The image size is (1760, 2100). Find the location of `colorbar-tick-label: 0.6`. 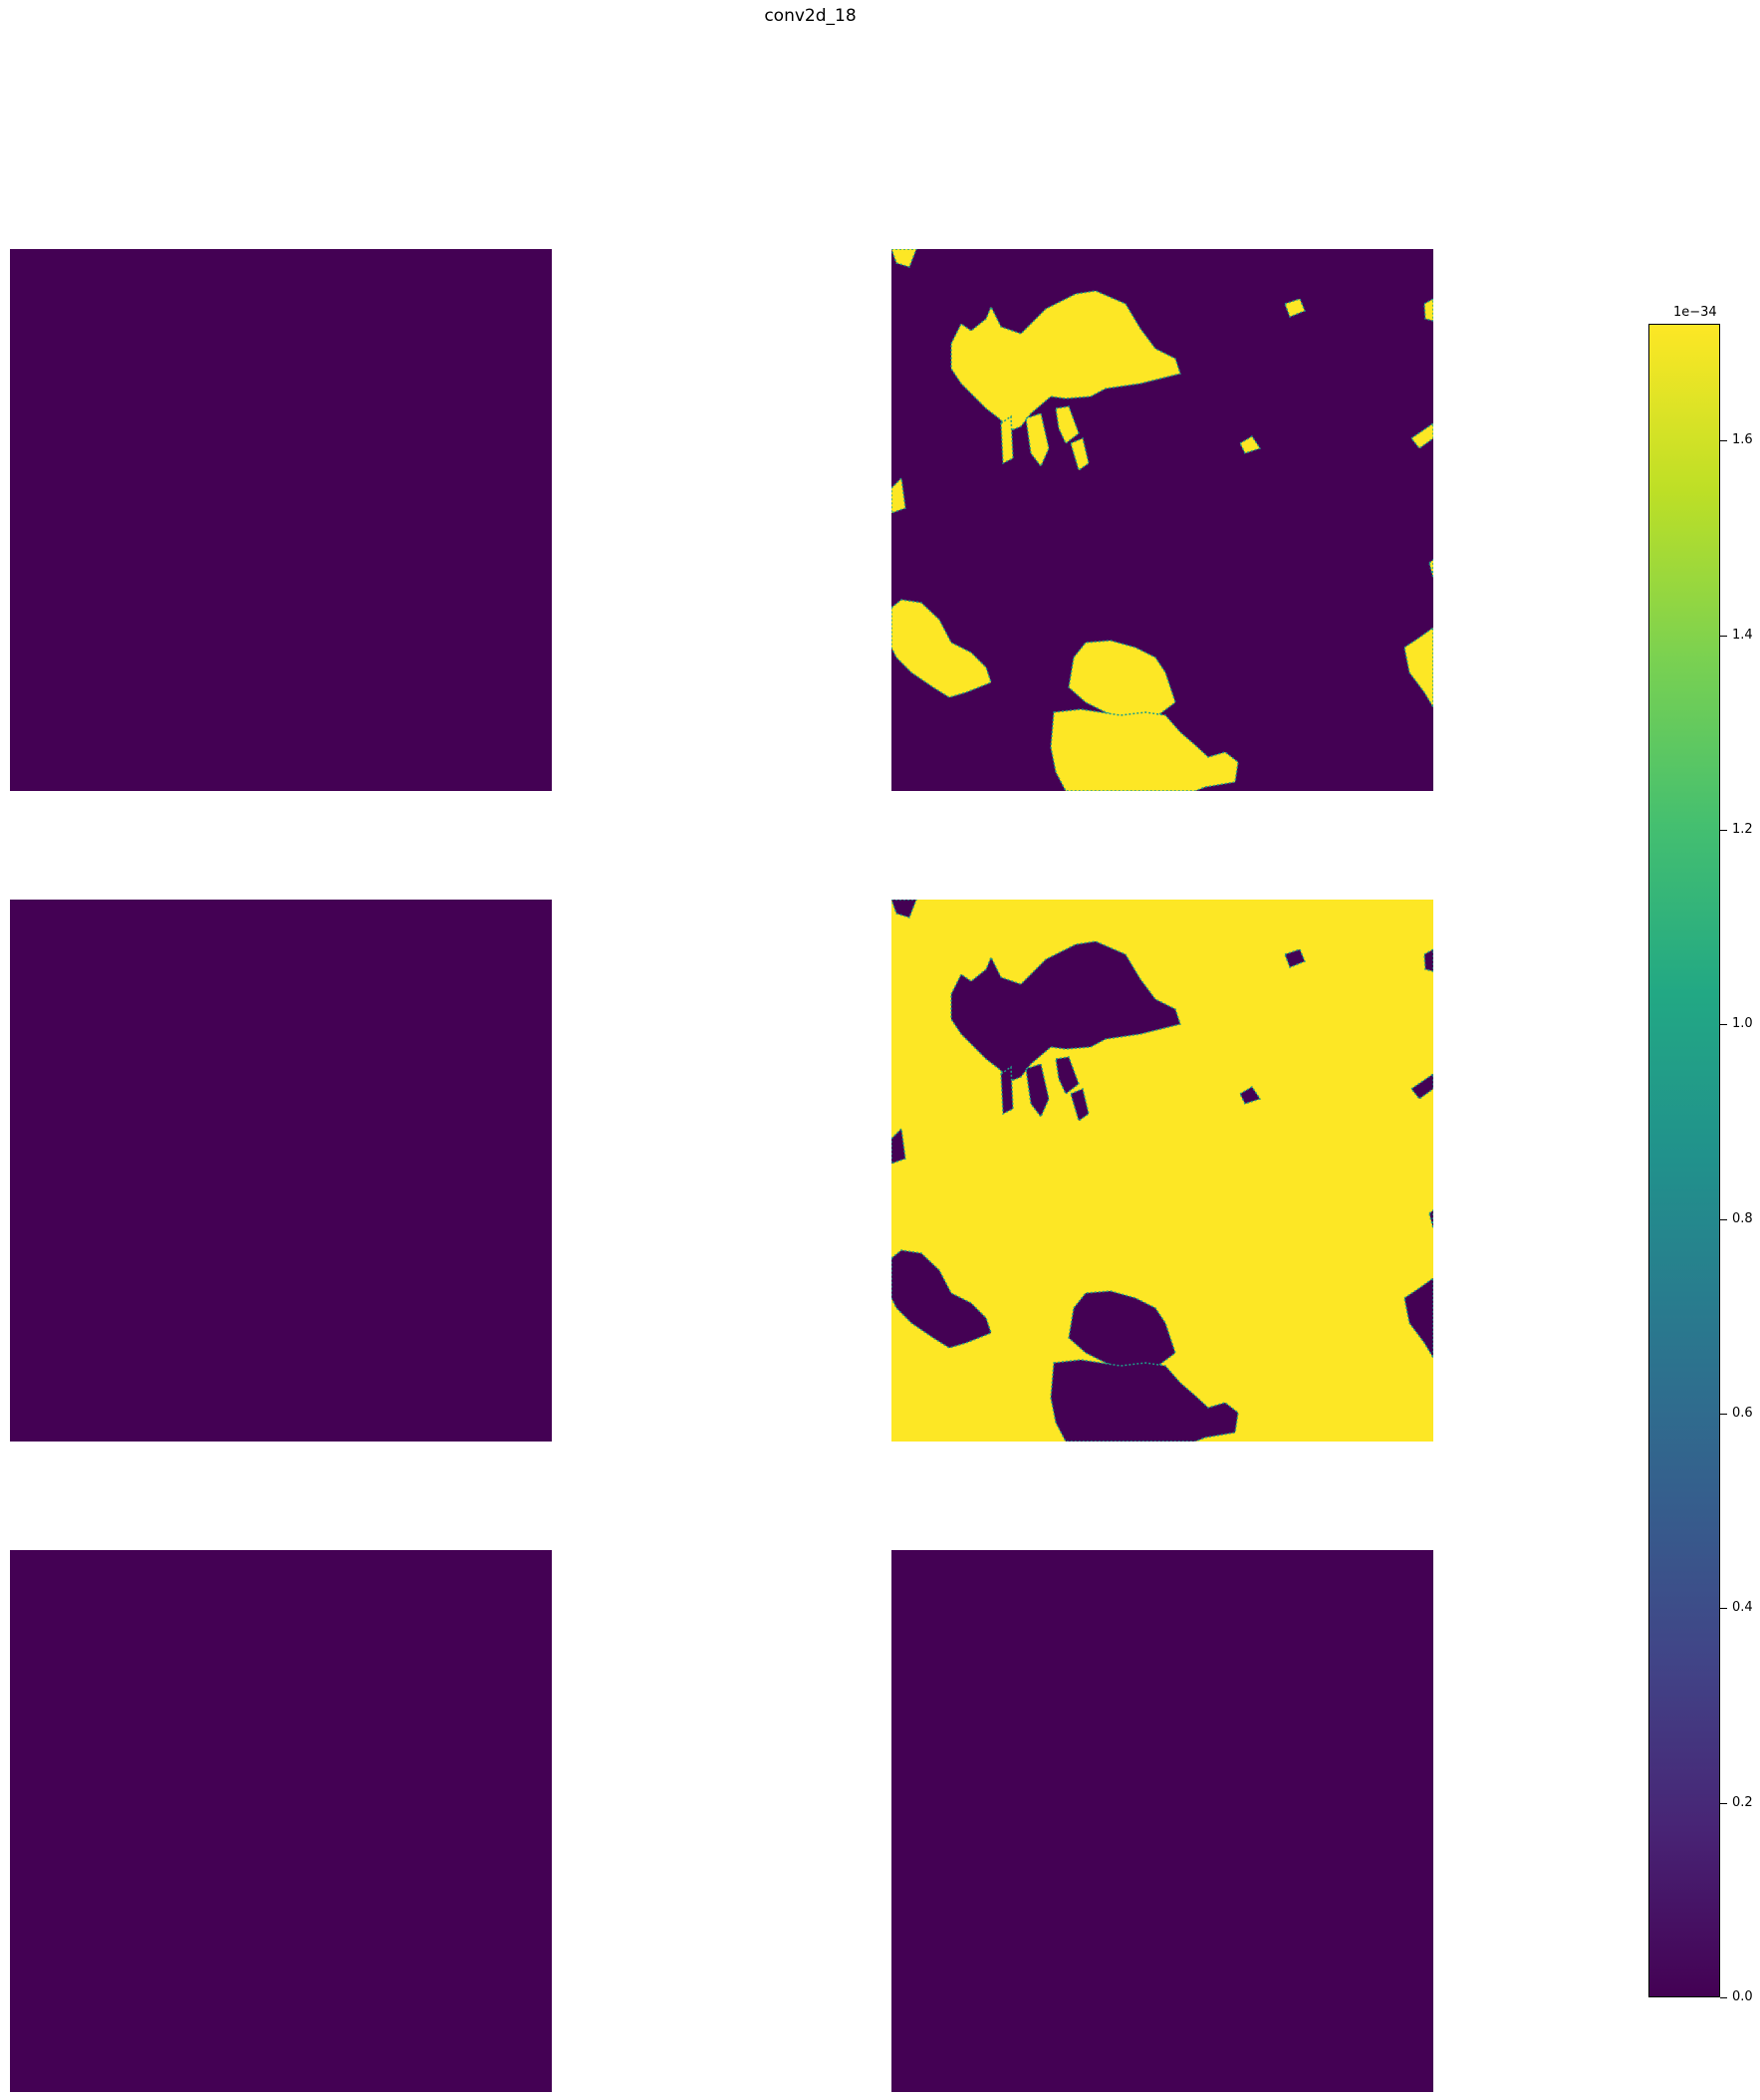

colorbar-tick-label: 0.6 is located at coordinates (1742, 1413).